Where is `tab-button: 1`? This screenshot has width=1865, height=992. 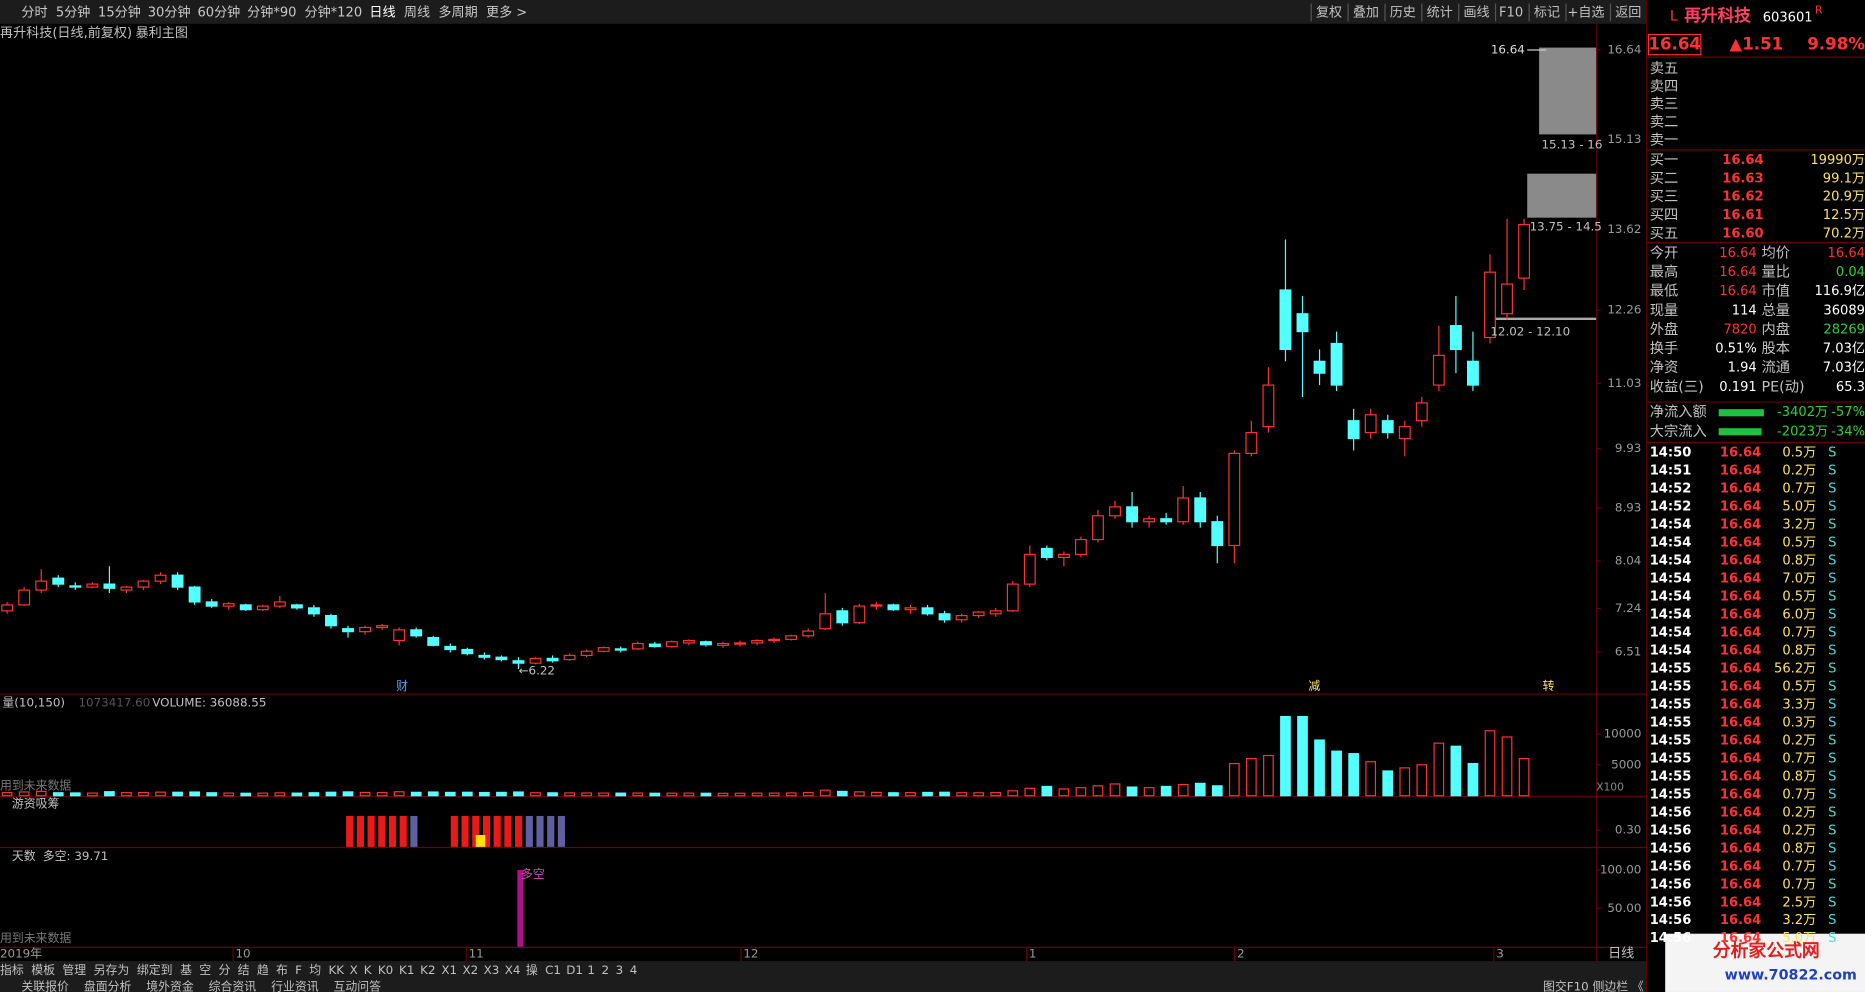 tab-button: 1 is located at coordinates (591, 970).